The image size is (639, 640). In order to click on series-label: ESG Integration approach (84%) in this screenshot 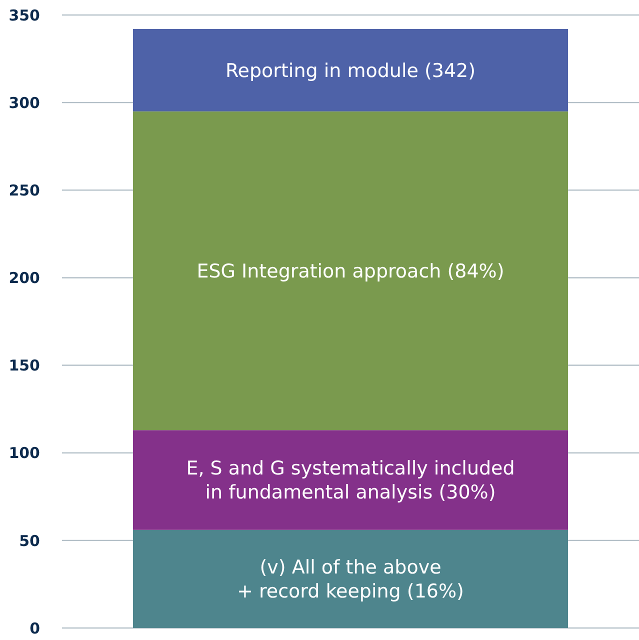, I will do `click(350, 271)`.